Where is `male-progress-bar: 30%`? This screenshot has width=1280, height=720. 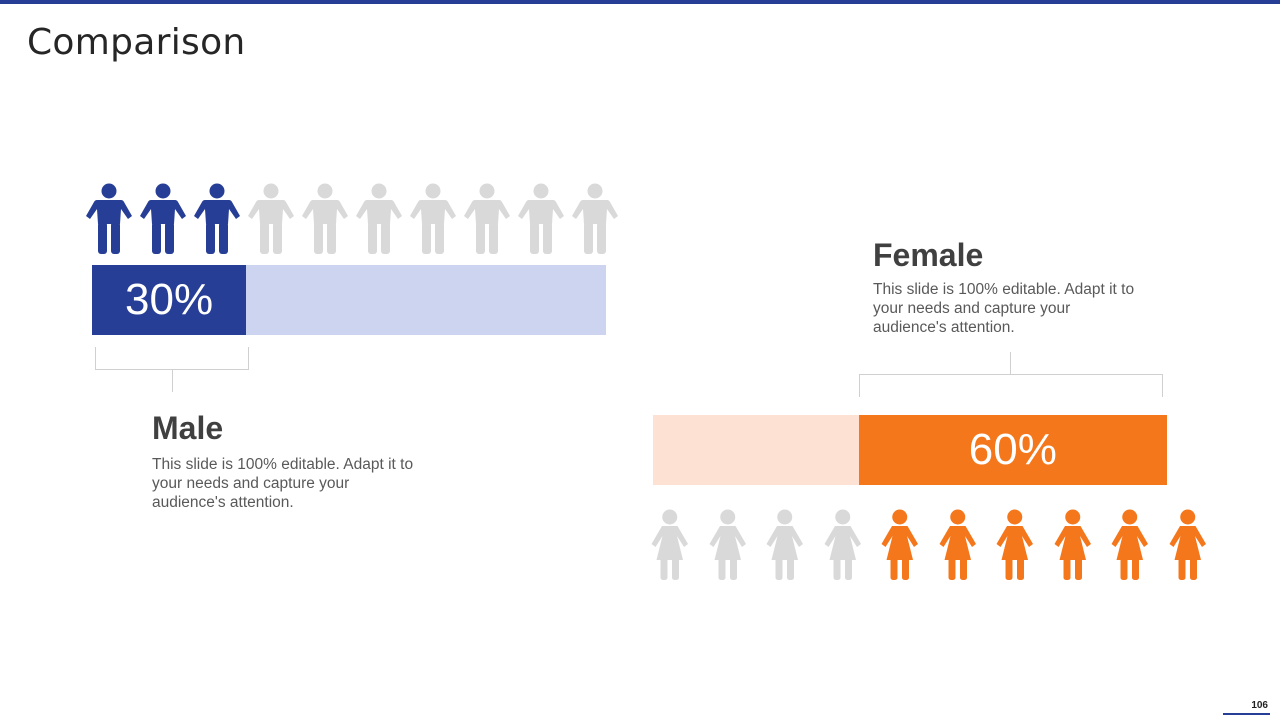
male-progress-bar: 30% is located at coordinates (349, 300).